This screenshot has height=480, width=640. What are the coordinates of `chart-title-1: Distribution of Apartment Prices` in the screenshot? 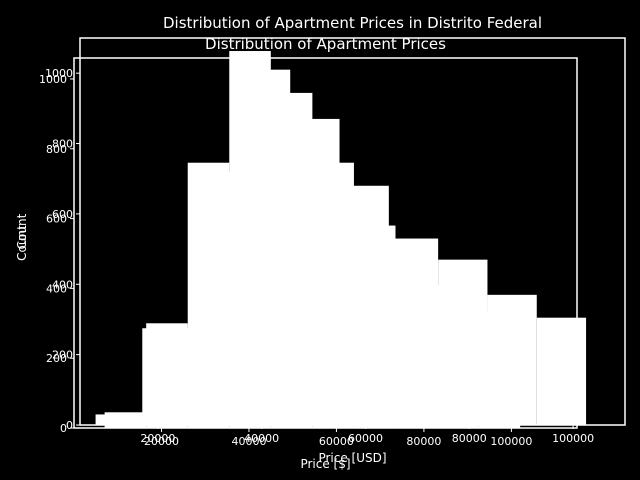 It's located at (325, 44).